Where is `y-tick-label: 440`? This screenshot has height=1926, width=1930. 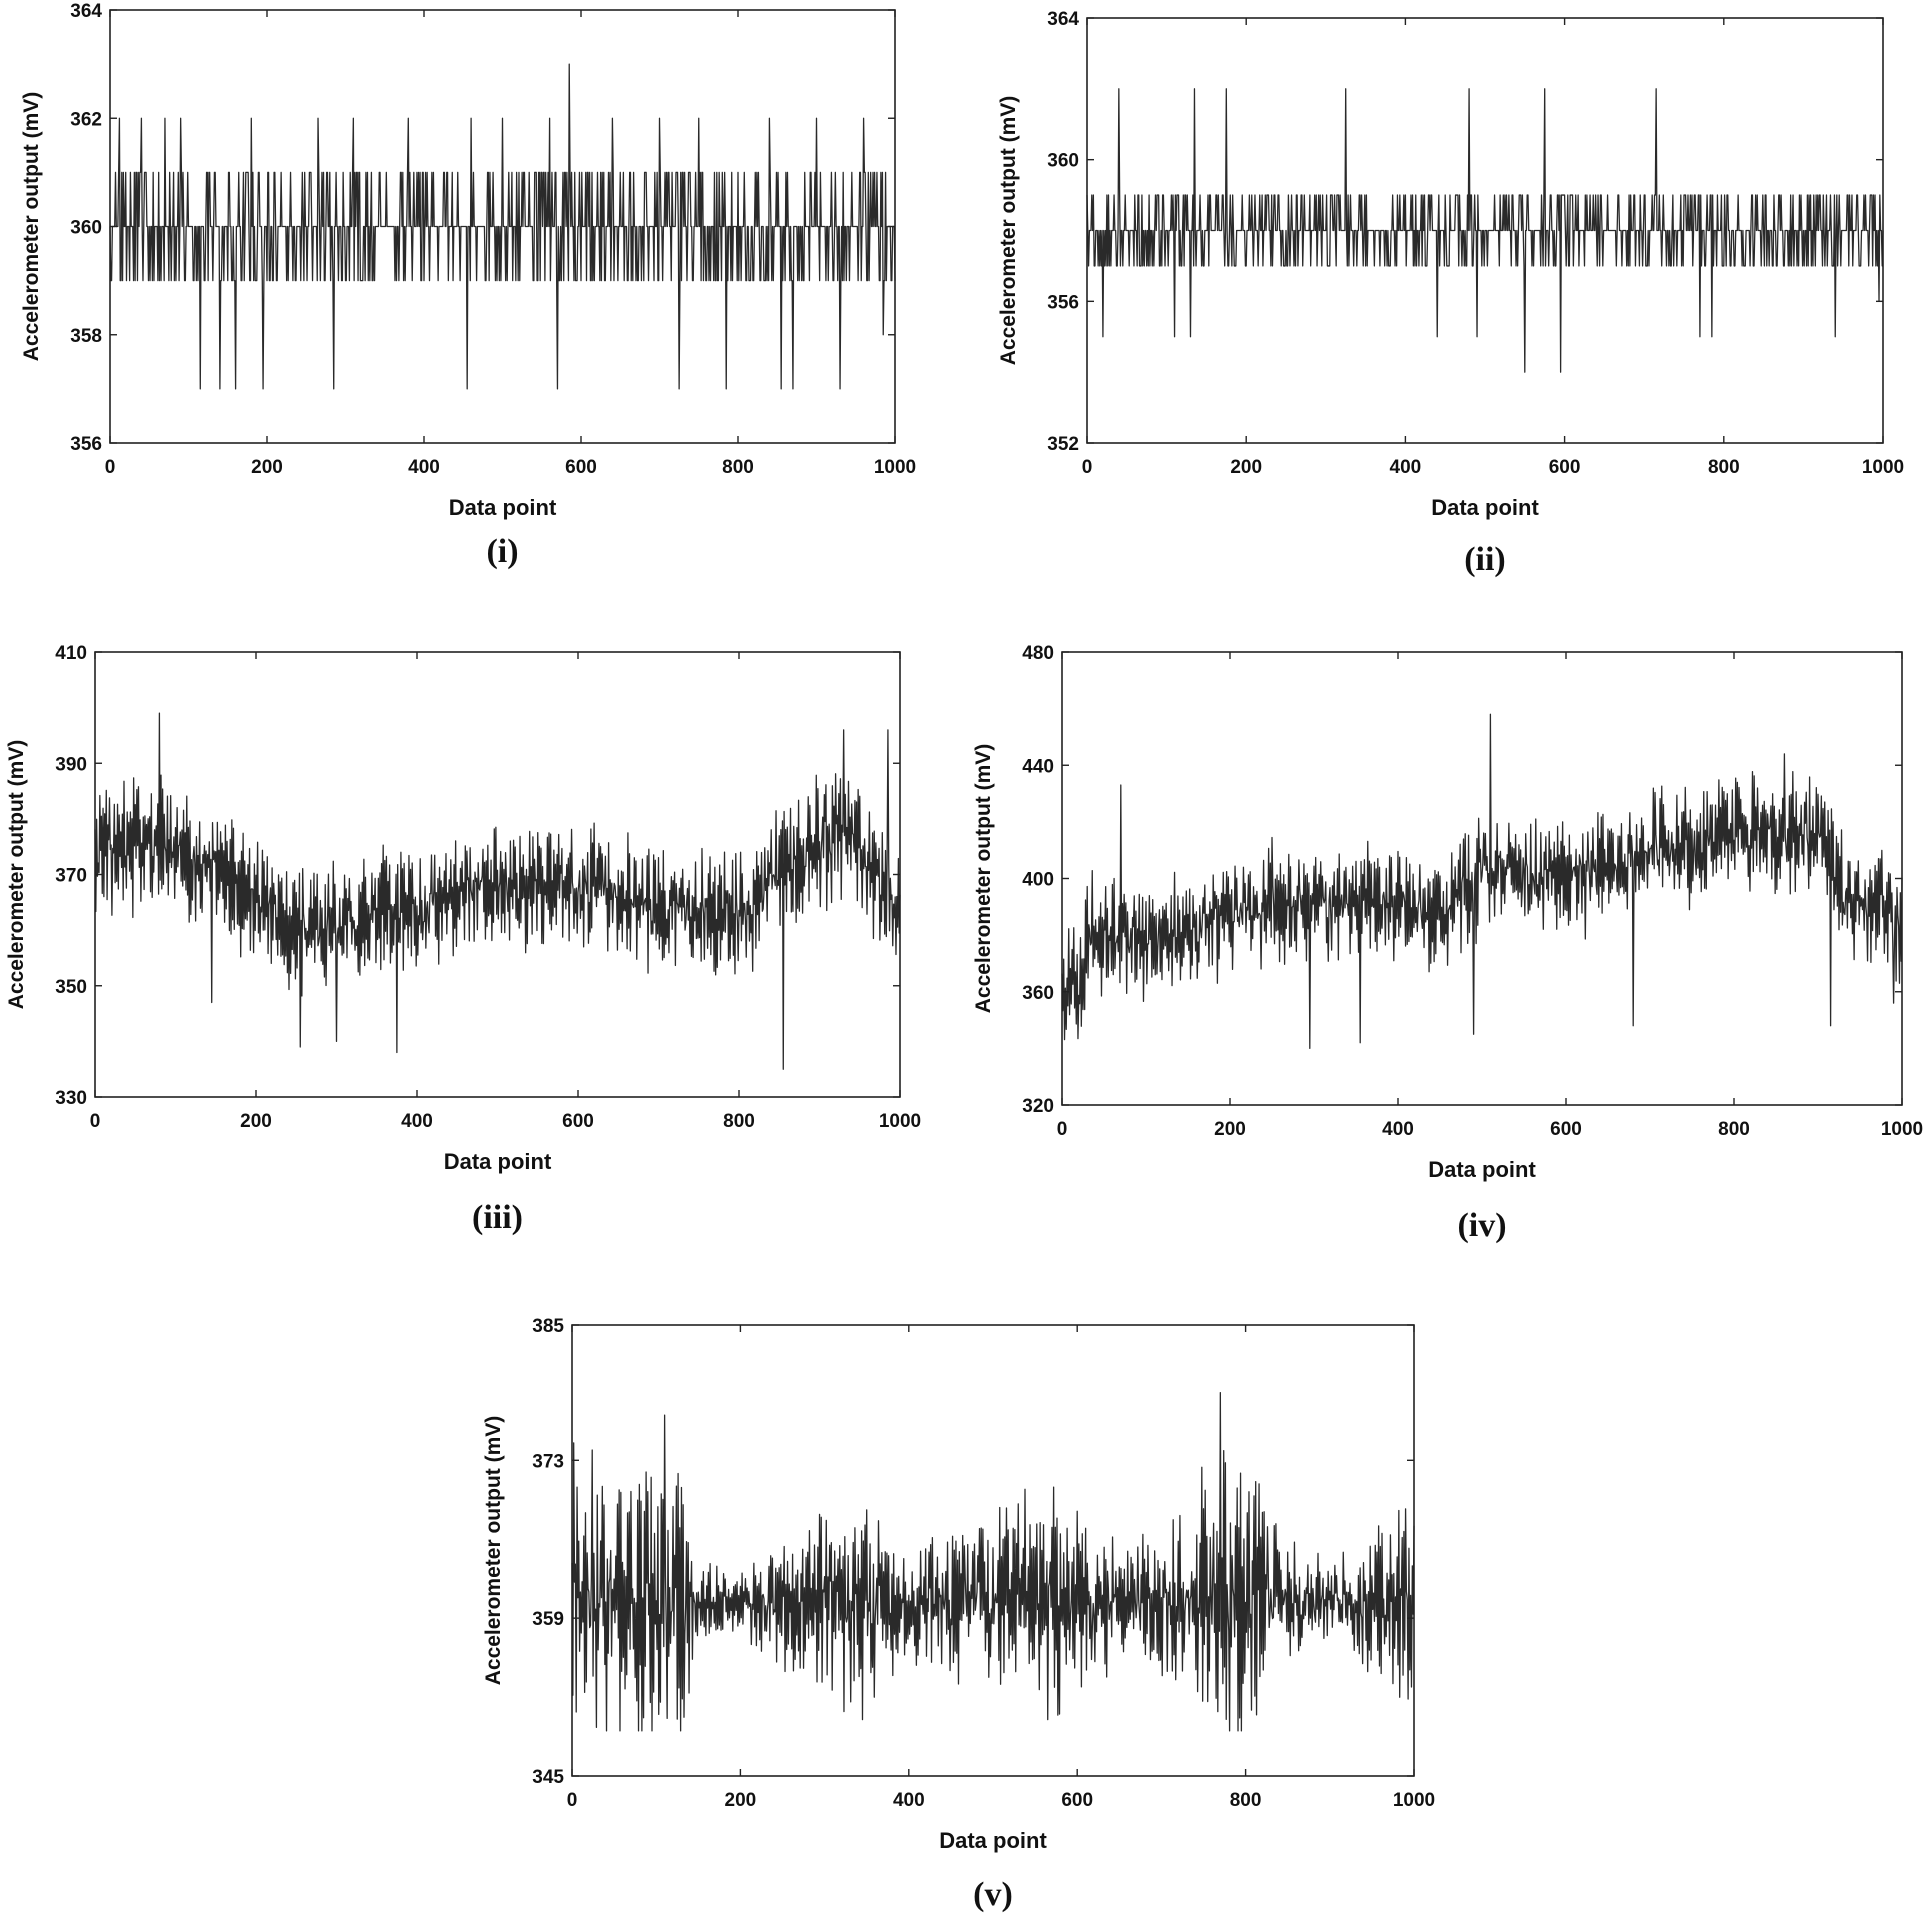
y-tick-label: 440 is located at coordinates (1038, 766).